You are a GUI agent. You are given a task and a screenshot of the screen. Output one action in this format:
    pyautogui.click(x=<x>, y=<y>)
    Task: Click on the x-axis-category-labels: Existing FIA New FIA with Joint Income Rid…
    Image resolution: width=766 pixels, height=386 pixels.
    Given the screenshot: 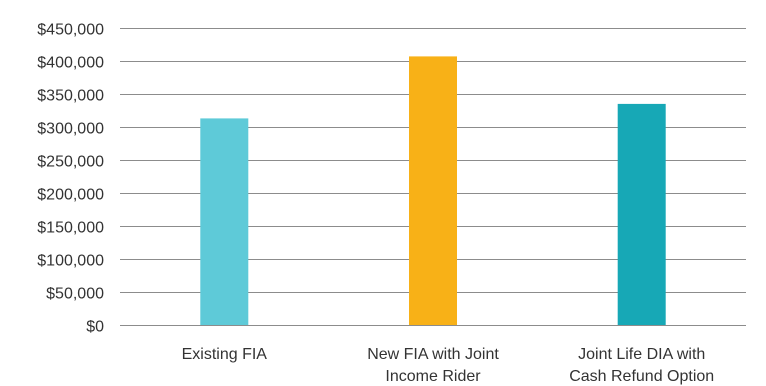 What is the action you would take?
    pyautogui.click(x=448, y=365)
    